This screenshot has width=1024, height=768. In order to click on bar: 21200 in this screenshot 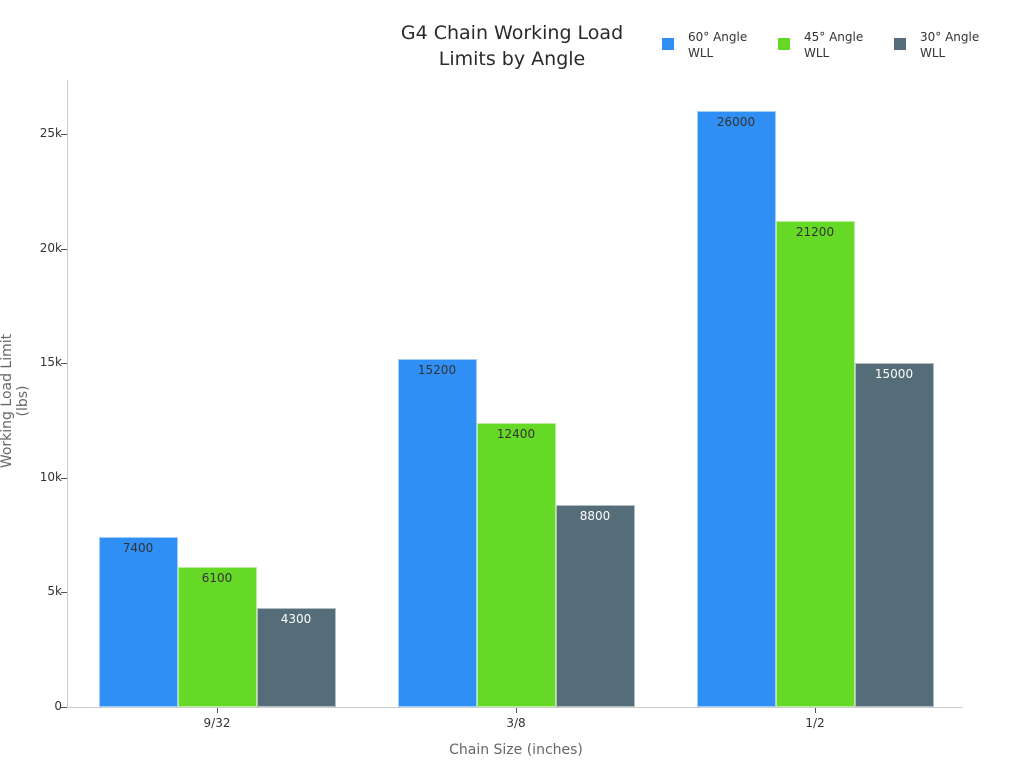, I will do `click(815, 464)`.